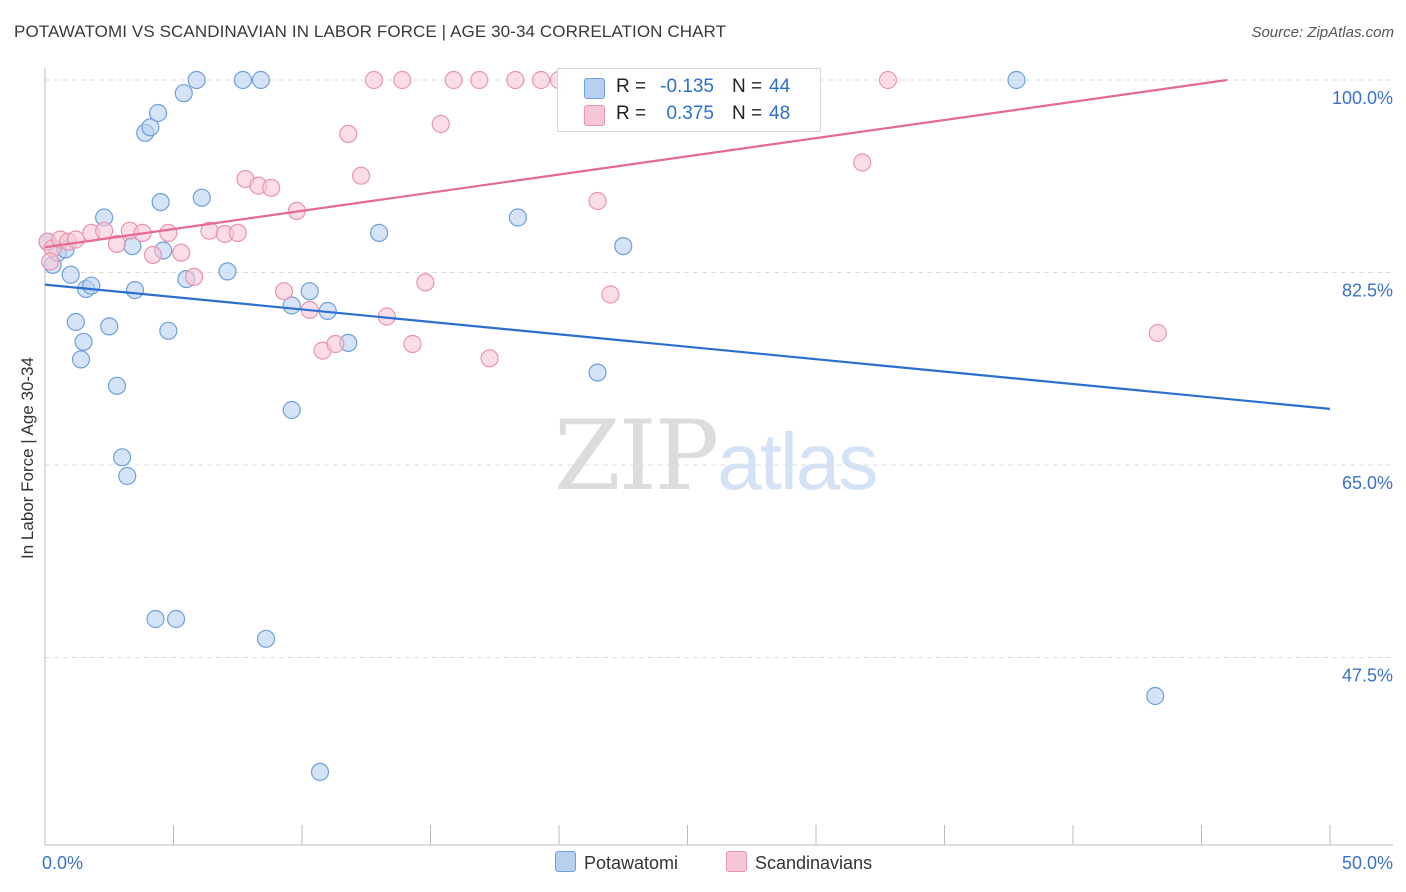  I want to click on y-tick-label: 82.5%, so click(1367, 291).